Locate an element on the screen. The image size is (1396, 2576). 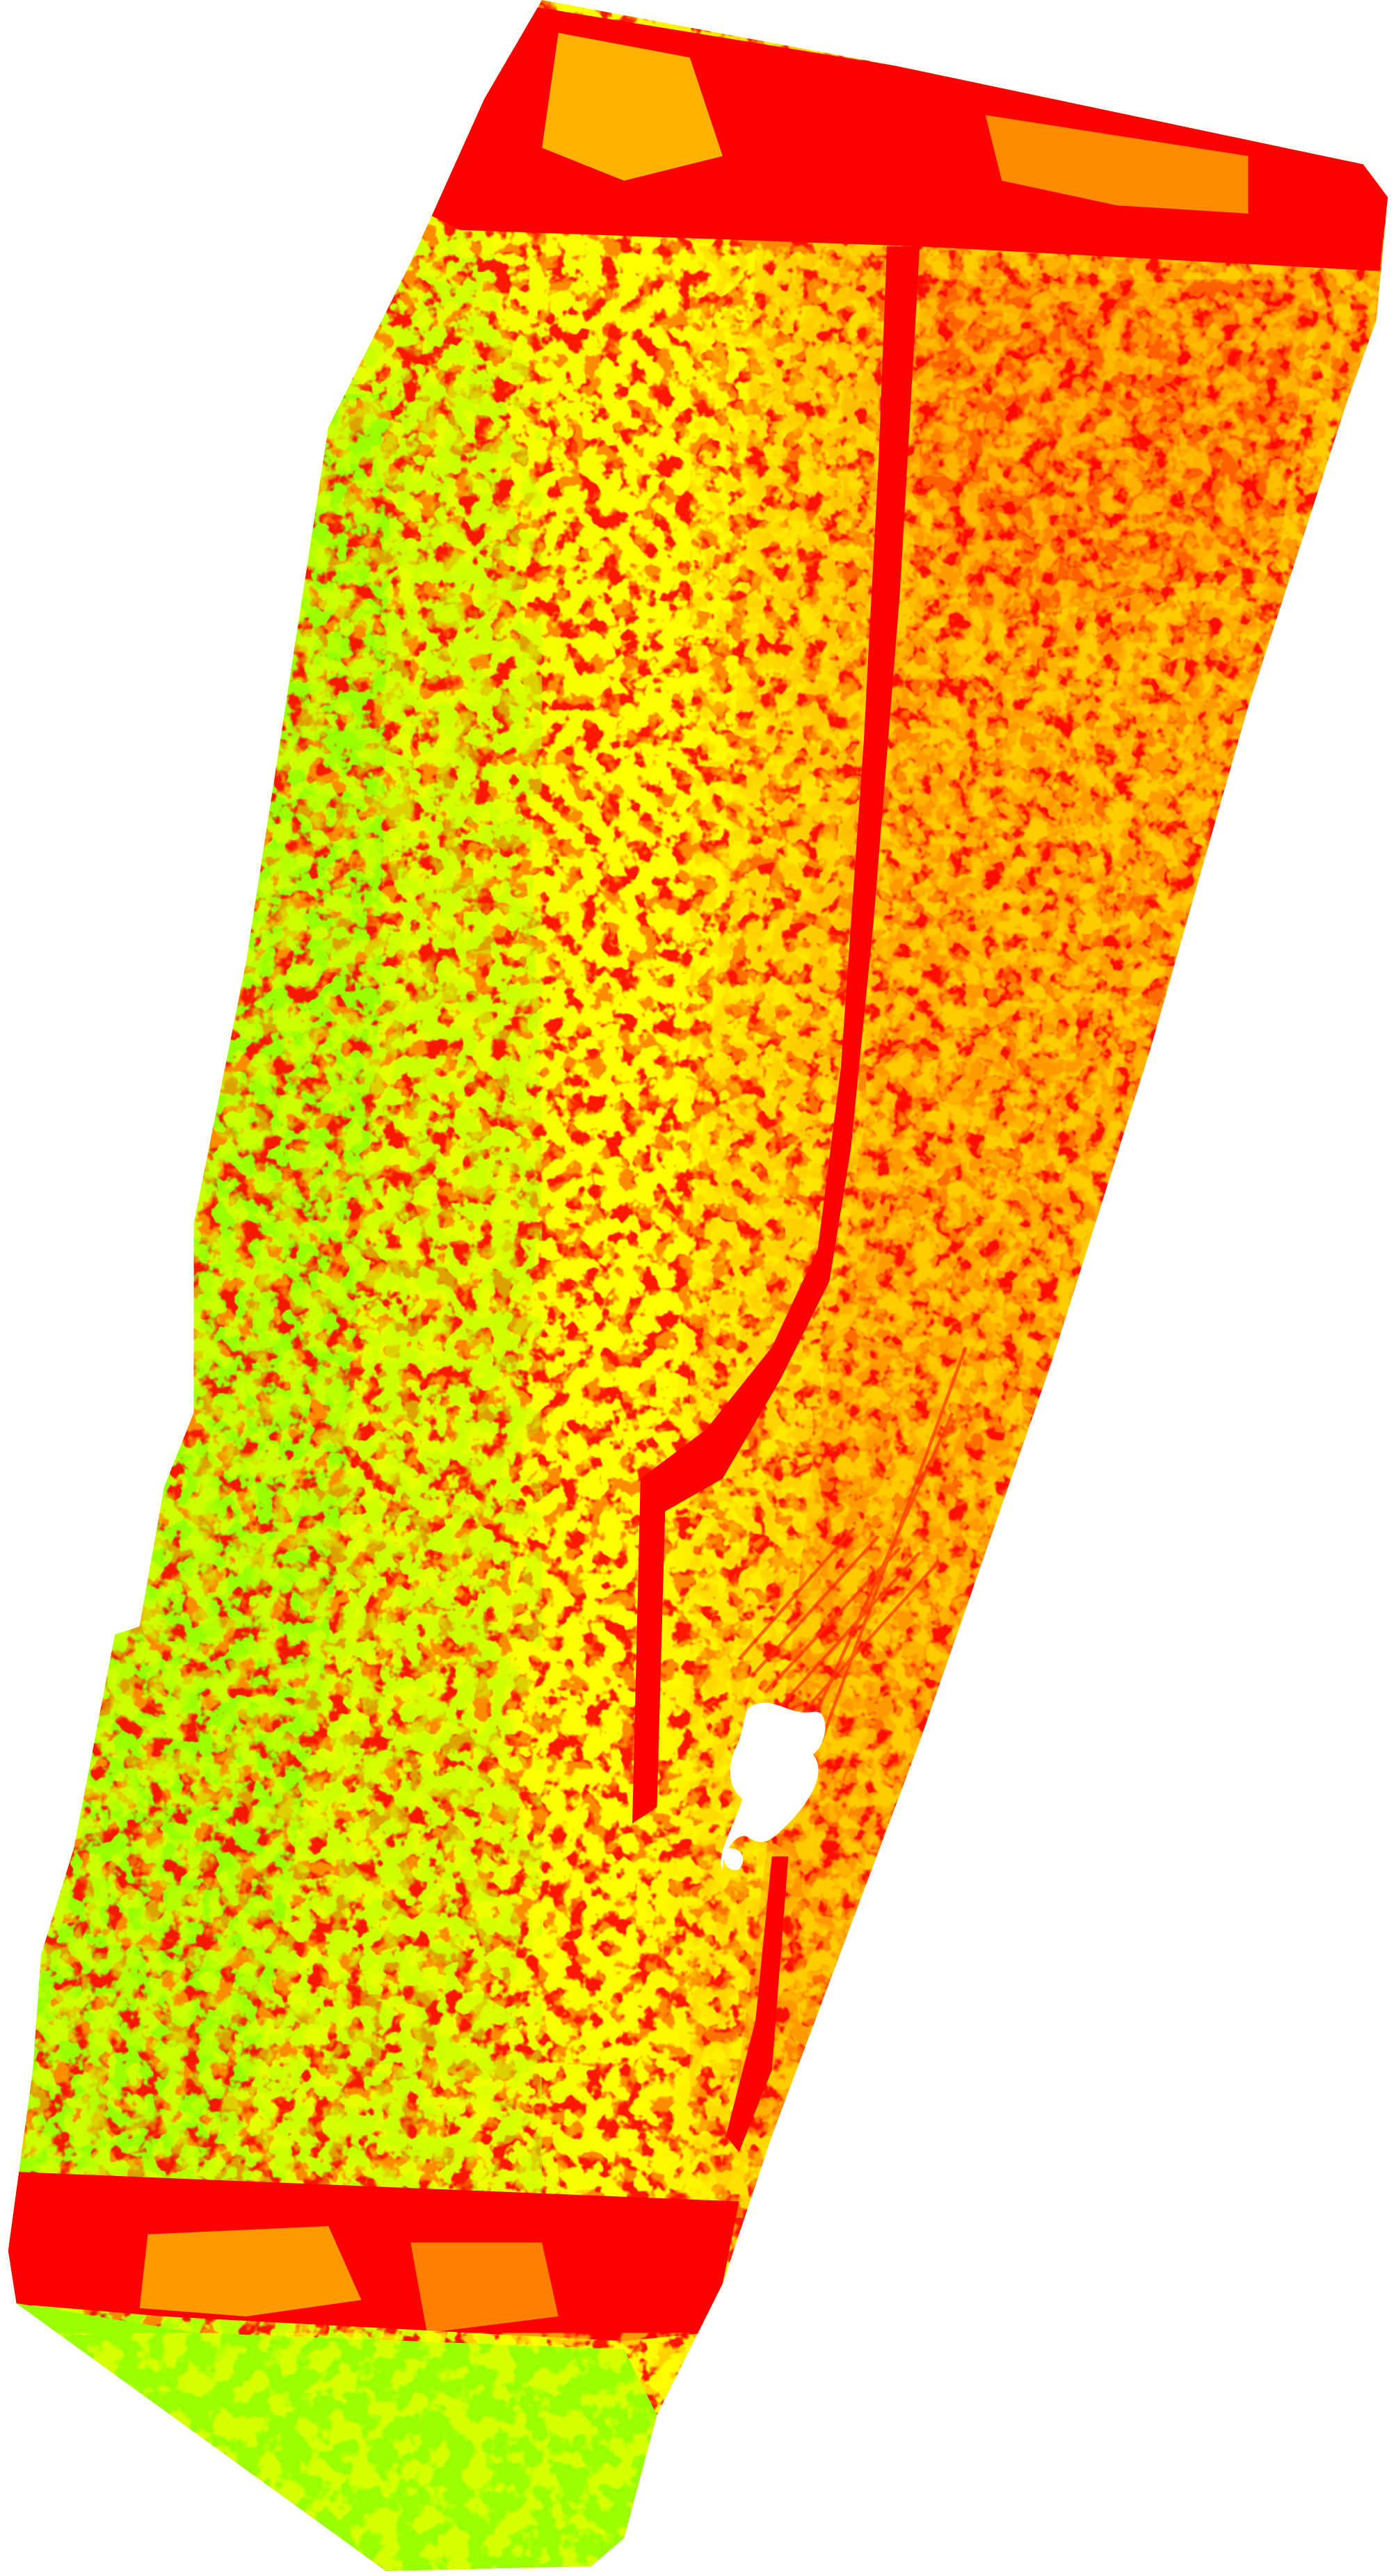
yellow-patches-south-band is located at coordinates (250, 2271).